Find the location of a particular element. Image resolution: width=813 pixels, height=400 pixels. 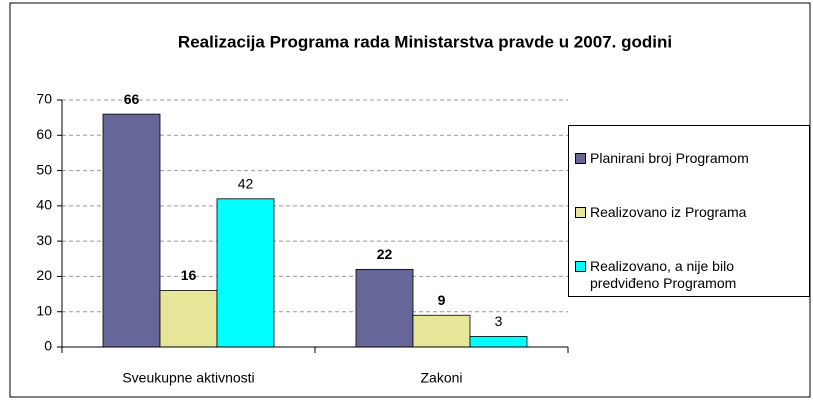

x-tick-label: Zakoni is located at coordinates (441, 378).